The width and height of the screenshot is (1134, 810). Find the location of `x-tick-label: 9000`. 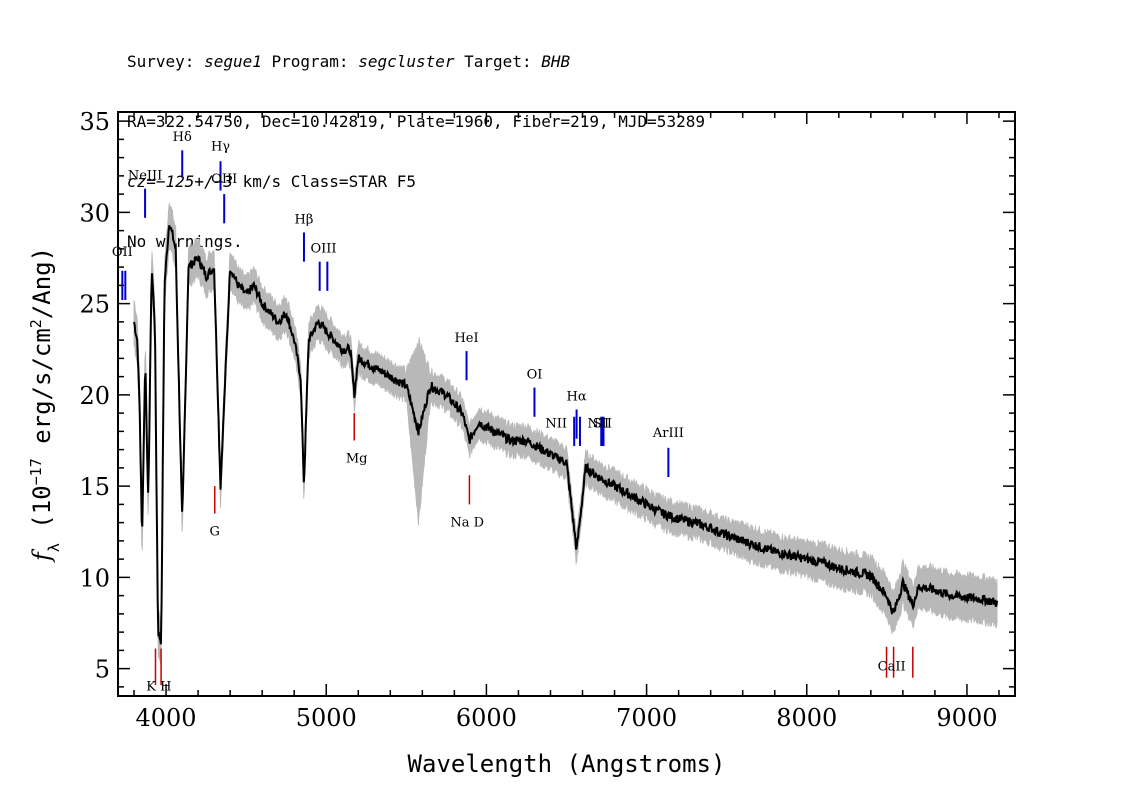

x-tick-label: 9000 is located at coordinates (966, 718).